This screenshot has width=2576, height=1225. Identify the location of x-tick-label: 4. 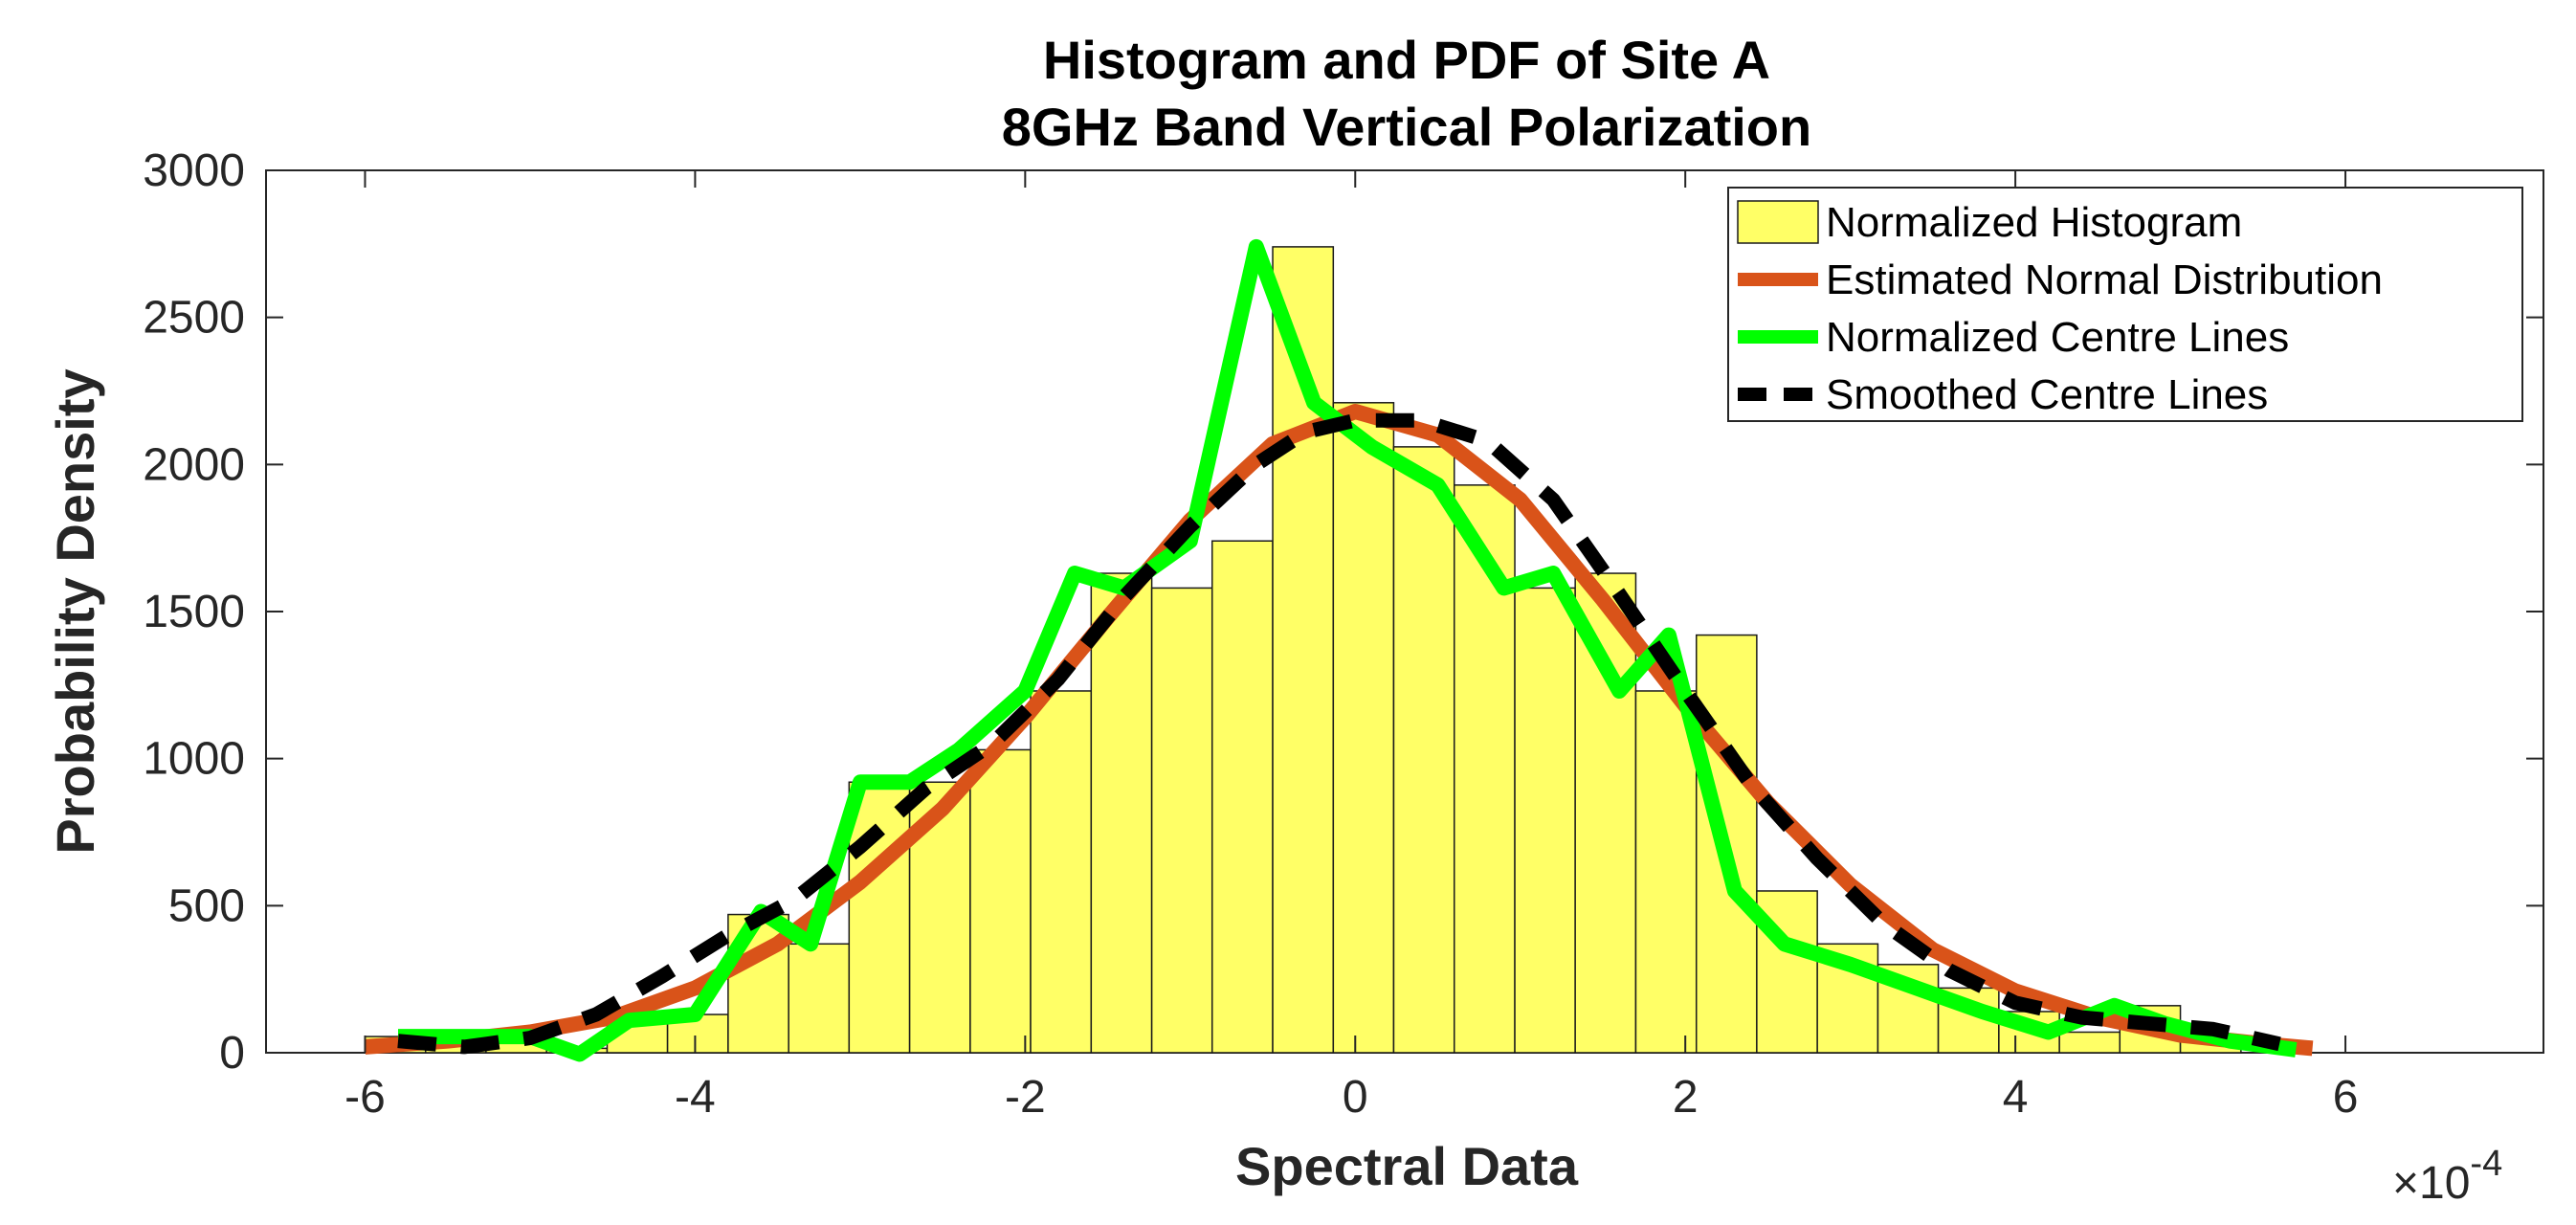
(2016, 1097).